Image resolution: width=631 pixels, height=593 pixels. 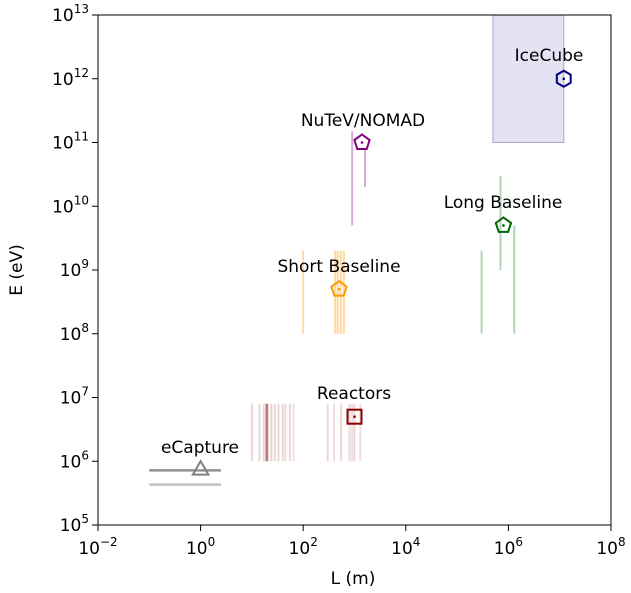 I want to click on x-tick-label-1: 10⁰, so click(x=200, y=547).